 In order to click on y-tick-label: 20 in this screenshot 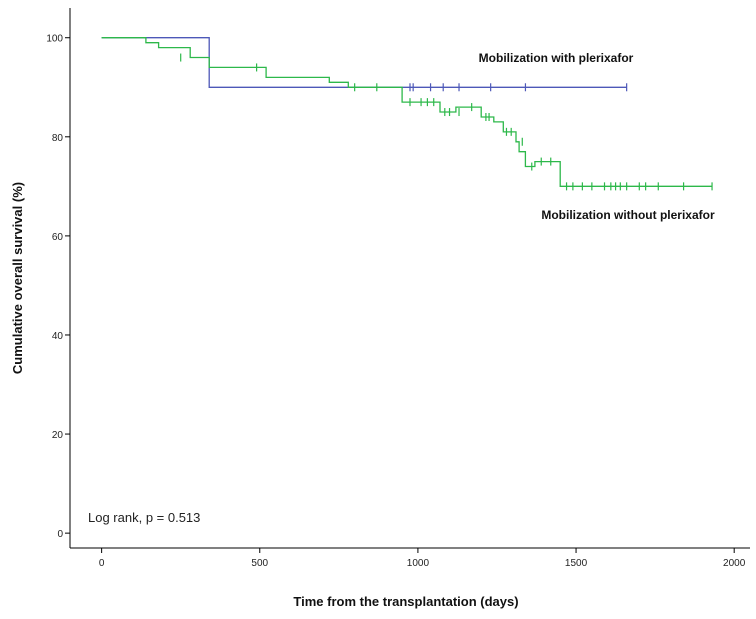, I will do `click(58, 435)`.